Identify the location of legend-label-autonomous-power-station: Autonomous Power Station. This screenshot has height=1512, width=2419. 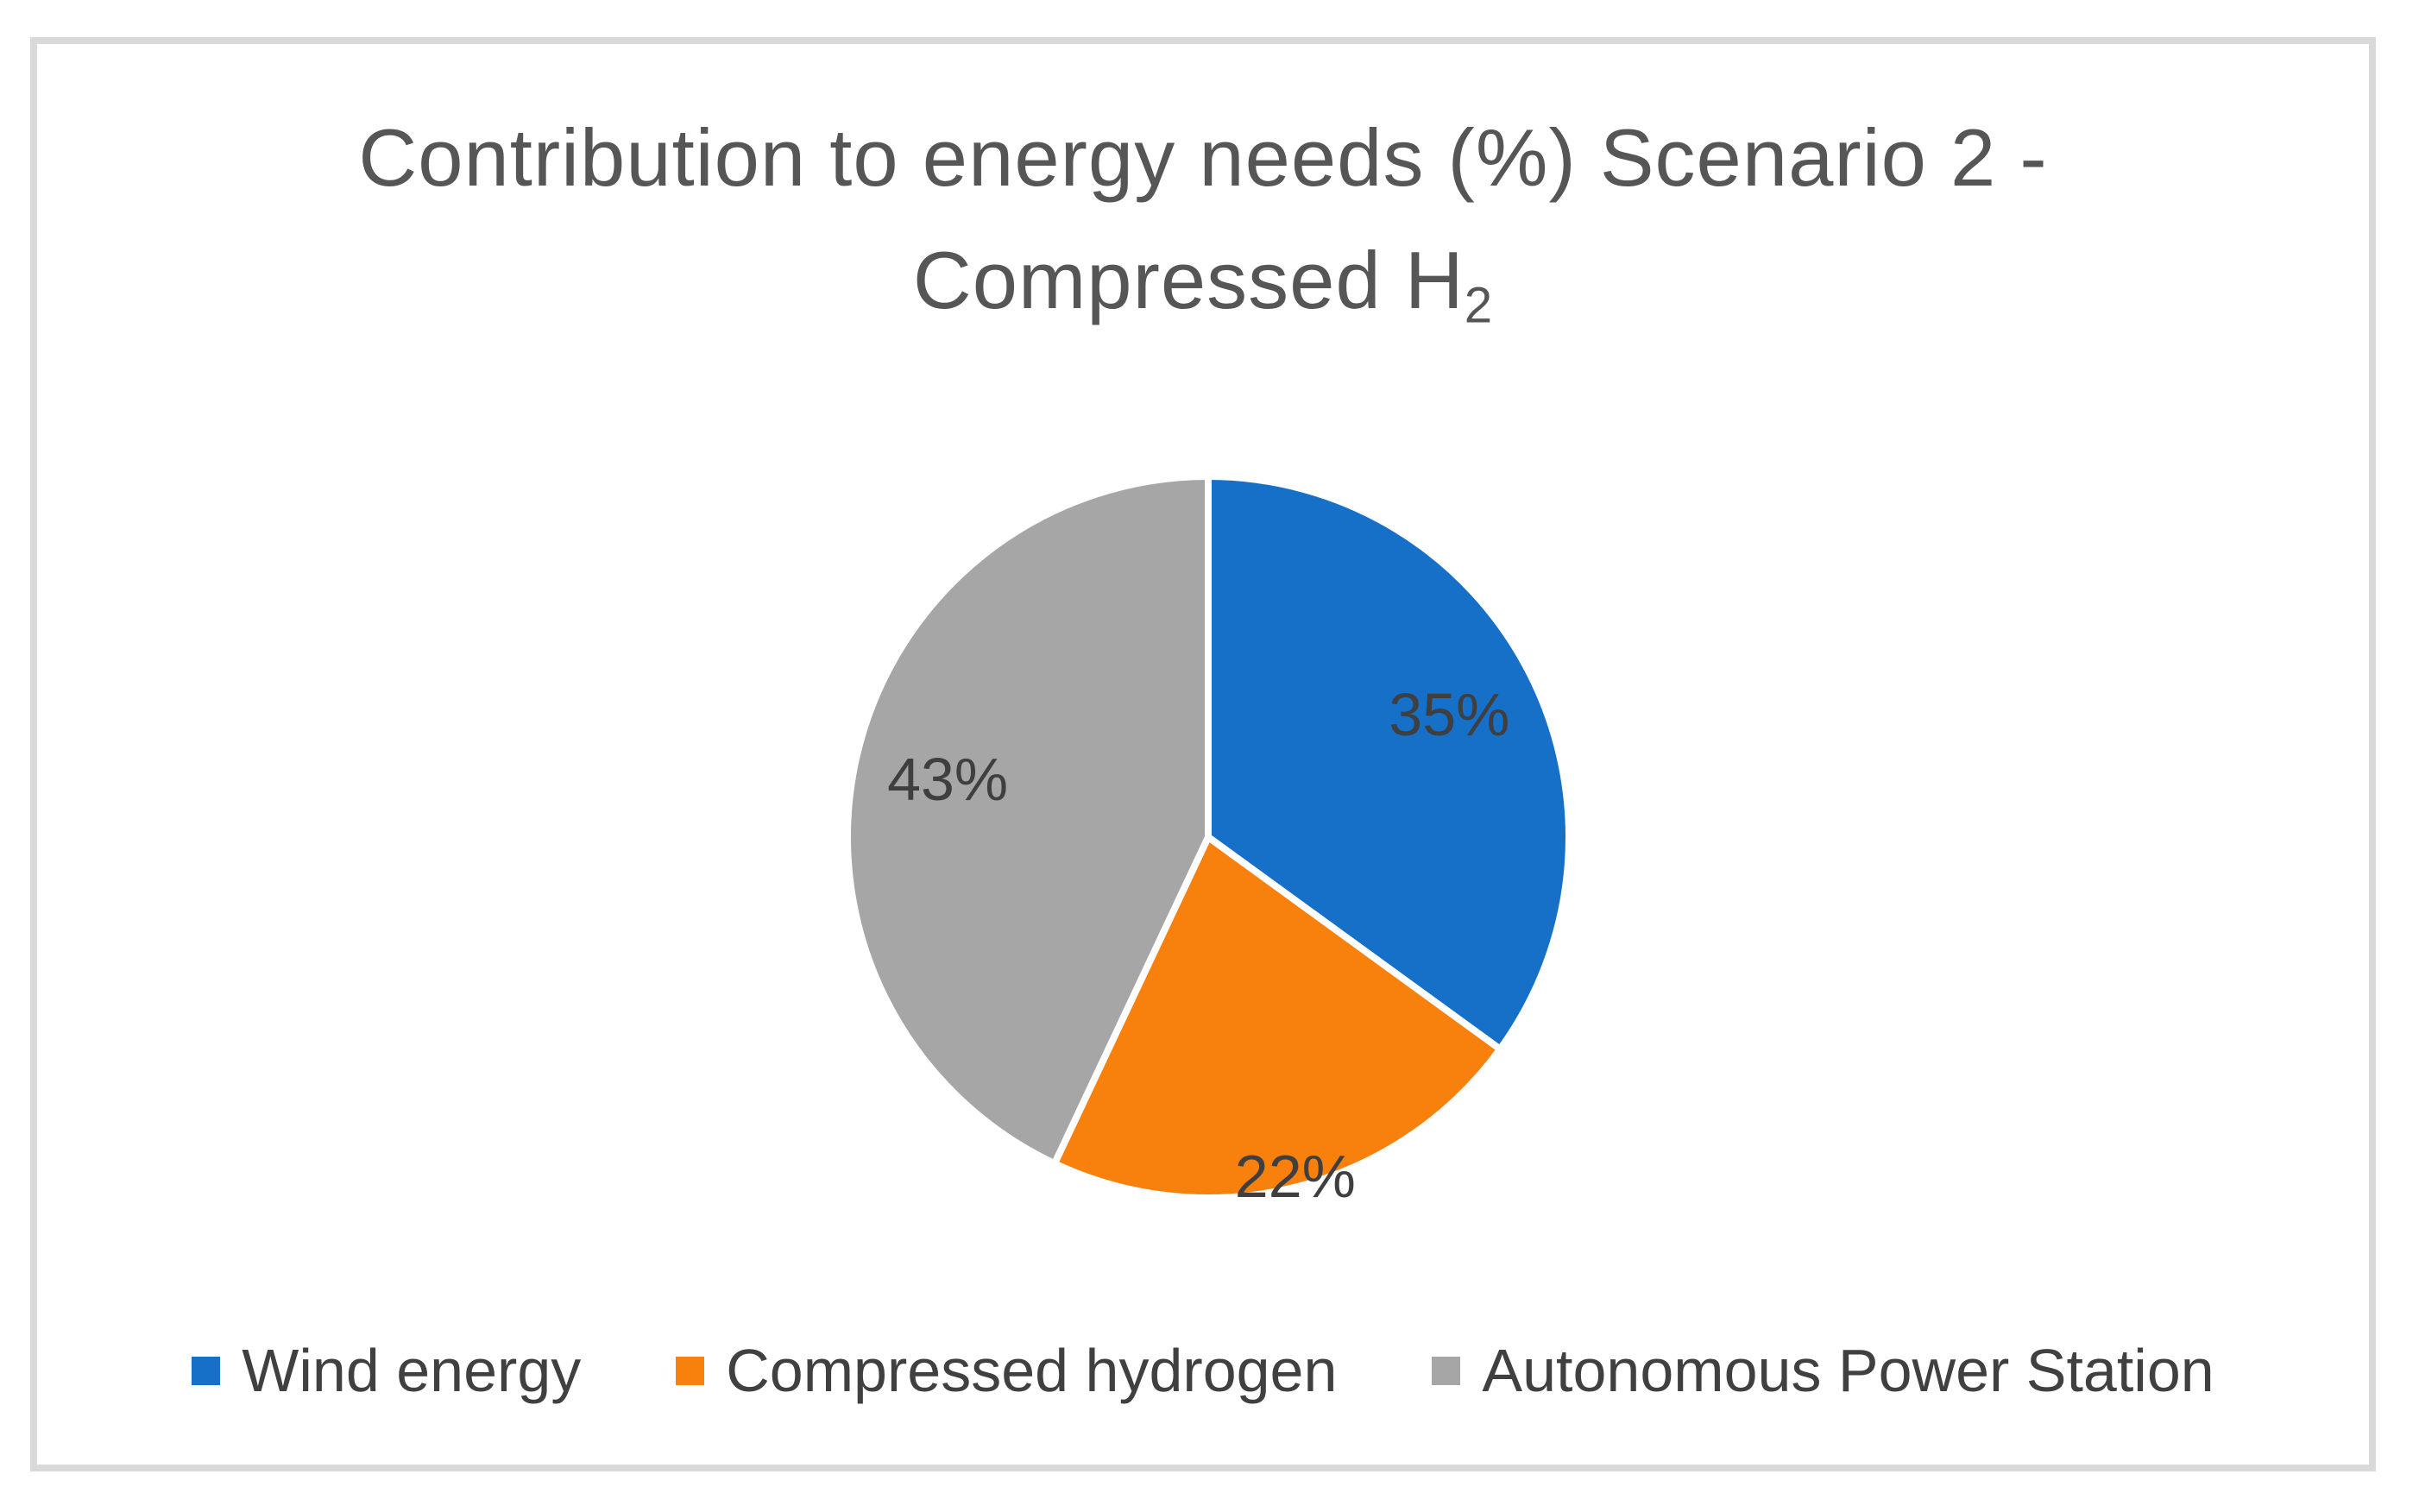
(1848, 1370).